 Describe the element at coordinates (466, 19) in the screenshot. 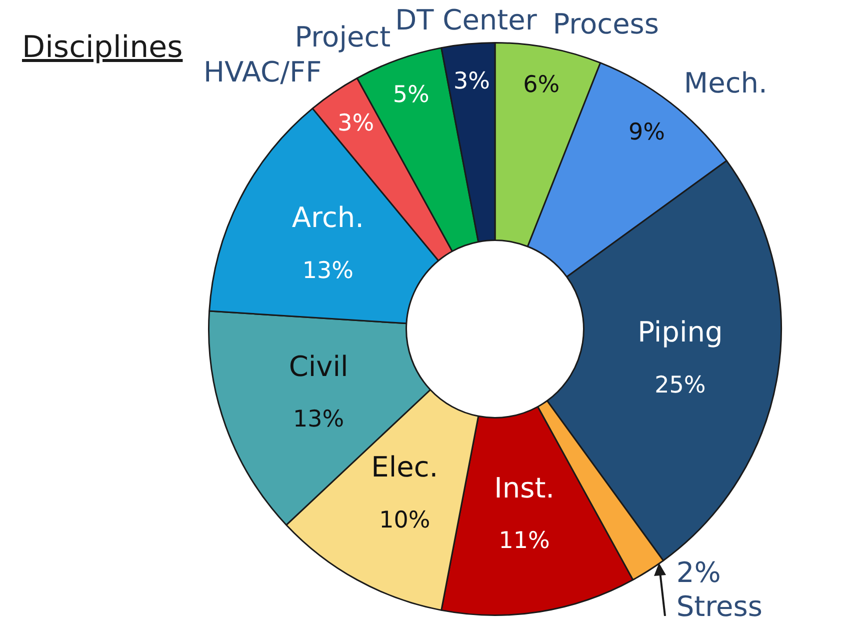

I see `slice-label: DT Center` at that location.